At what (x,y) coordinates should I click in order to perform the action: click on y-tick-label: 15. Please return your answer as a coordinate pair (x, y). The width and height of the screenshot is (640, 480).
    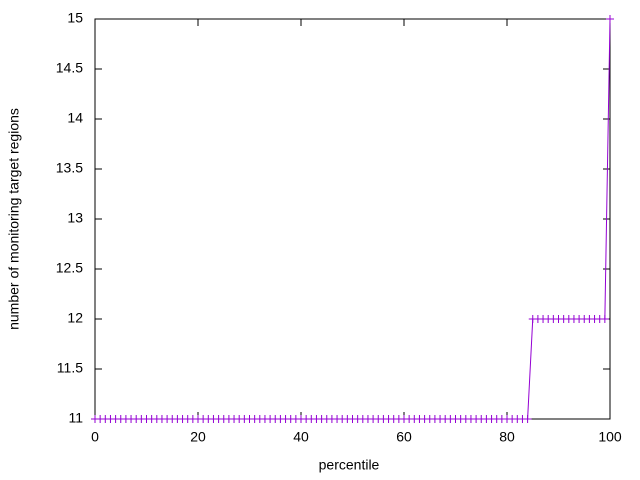
    Looking at the image, I should click on (75, 18).